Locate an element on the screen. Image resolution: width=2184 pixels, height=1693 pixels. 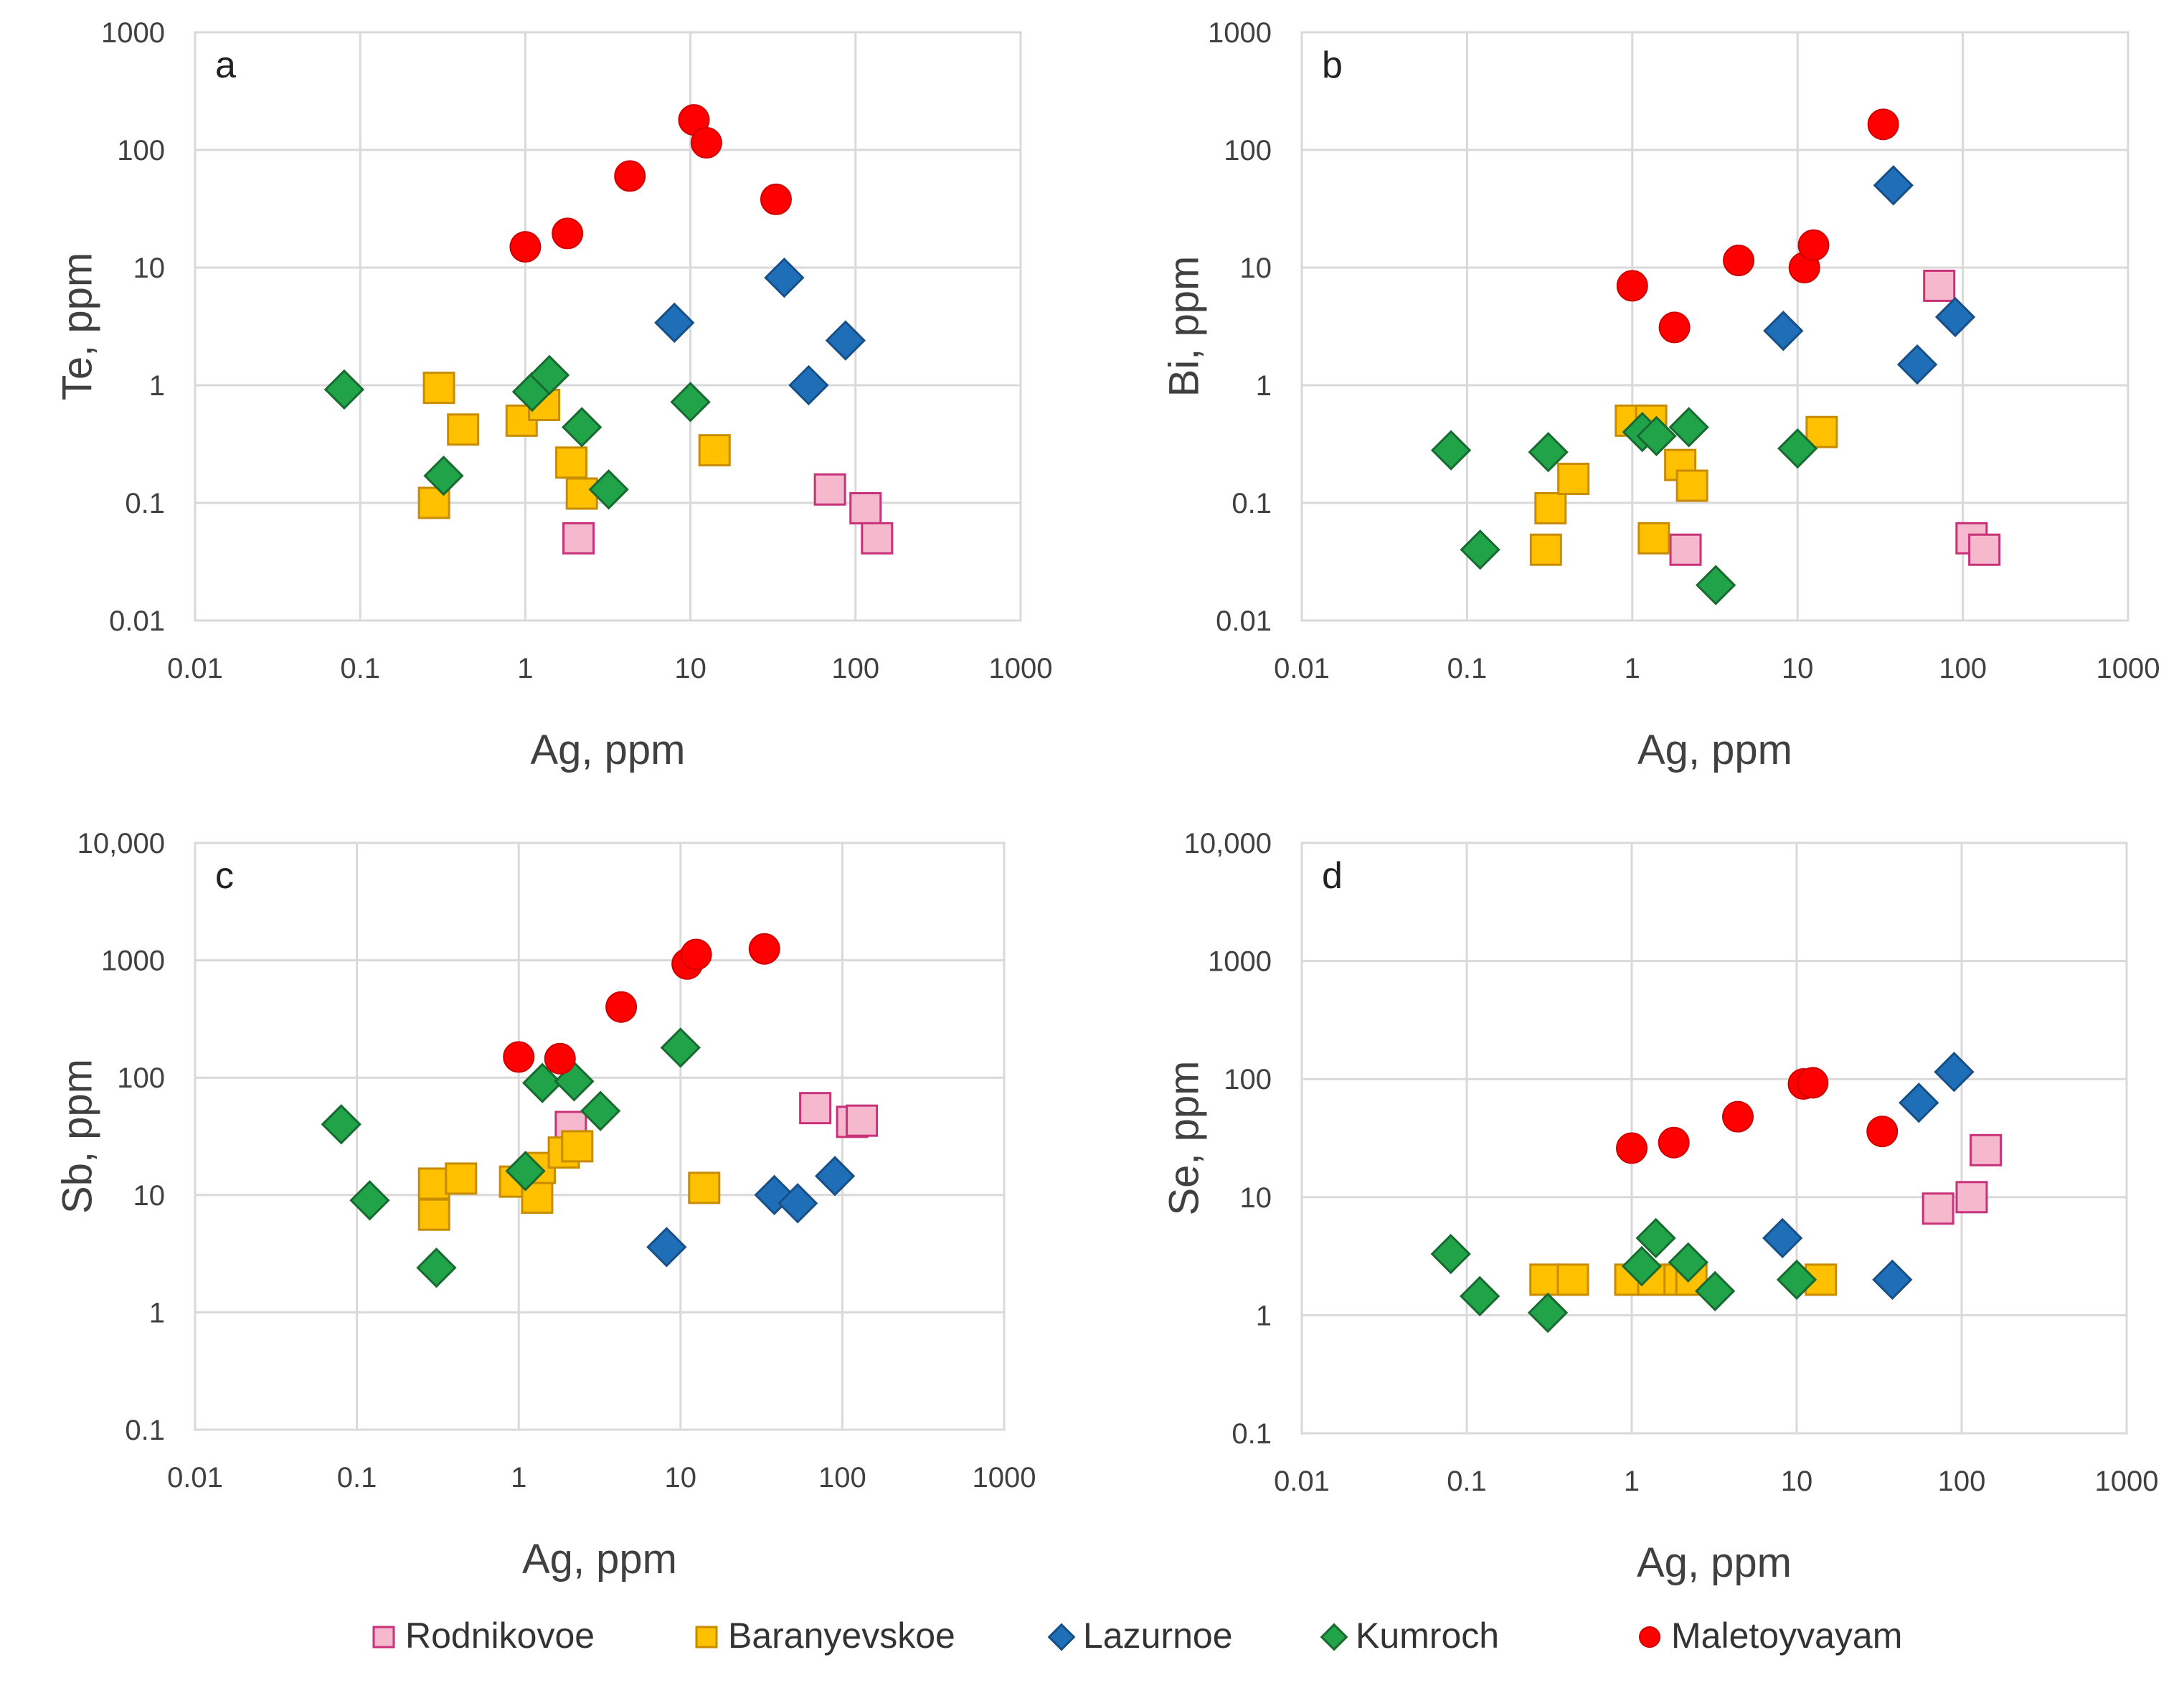
panel-d-y-axis-label: Se, ppm is located at coordinates (1183, 1138).